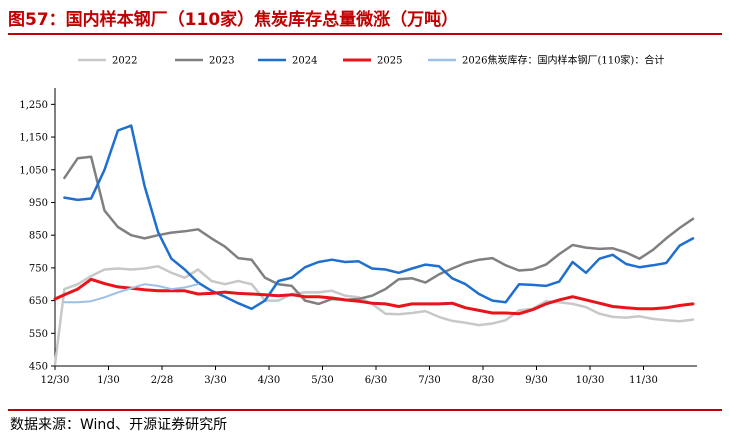 The width and height of the screenshot is (730, 439). What do you see at coordinates (536, 380) in the screenshot?
I see `x-tick-label: 9/30` at bounding box center [536, 380].